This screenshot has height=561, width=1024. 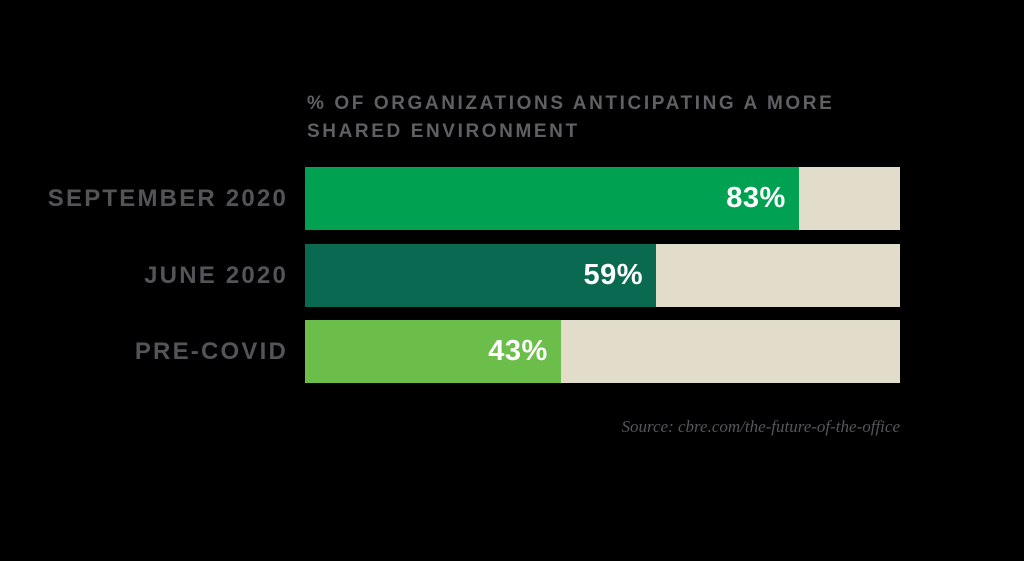 What do you see at coordinates (518, 351) in the screenshot?
I see `bar-value-label: 43%` at bounding box center [518, 351].